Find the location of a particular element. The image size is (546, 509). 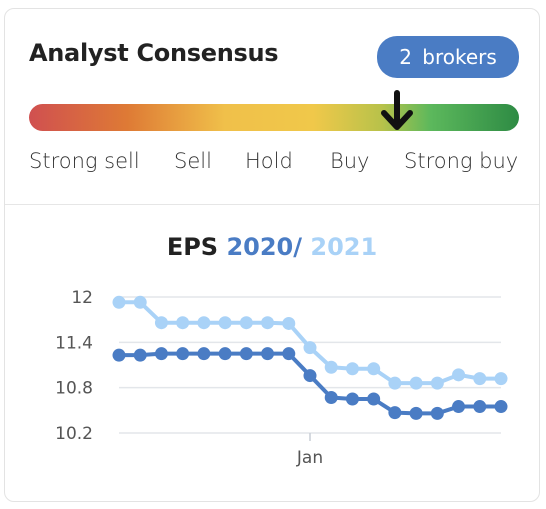

card-title: Analyst Consensus is located at coordinates (154, 53).